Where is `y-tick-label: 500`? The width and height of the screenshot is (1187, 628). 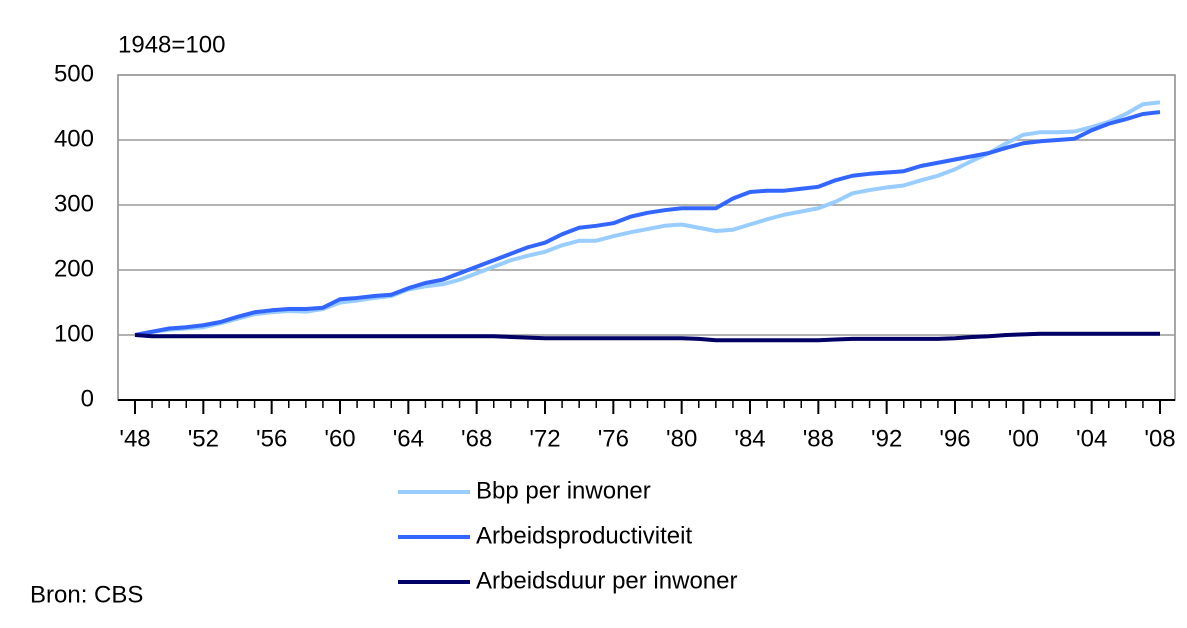 y-tick-label: 500 is located at coordinates (74, 73).